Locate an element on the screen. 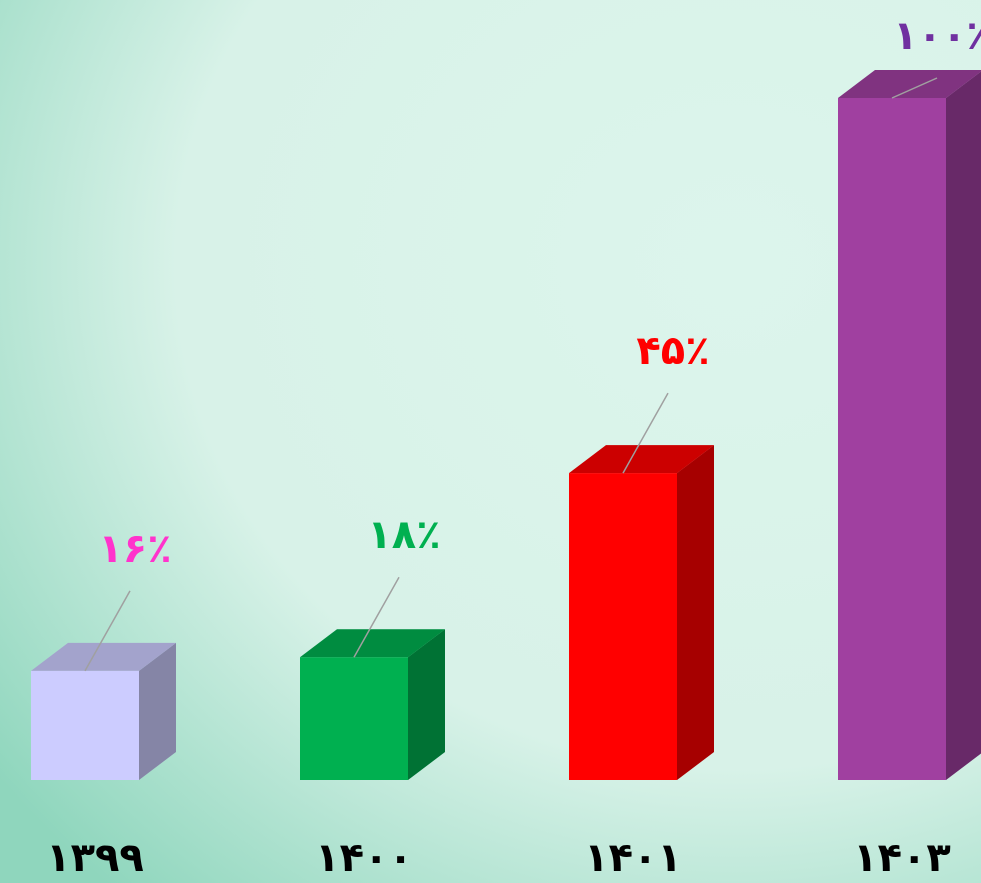 This screenshot has height=883, width=981. value-label: ۱۸٪ is located at coordinates (403, 535).